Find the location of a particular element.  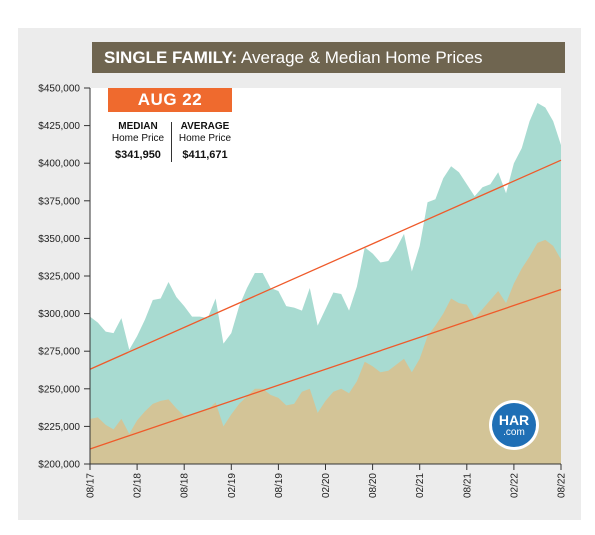

average-sublabel: Home Price is located at coordinates (205, 138).